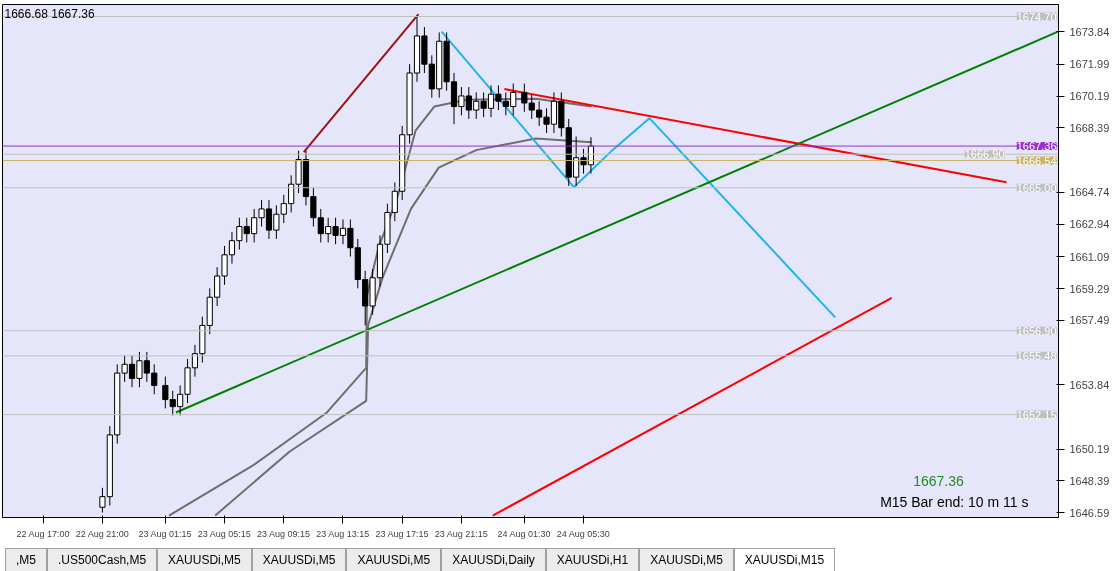 This screenshot has height=571, width=1116. I want to click on text: XAUUSDi,M15, so click(784, 559).